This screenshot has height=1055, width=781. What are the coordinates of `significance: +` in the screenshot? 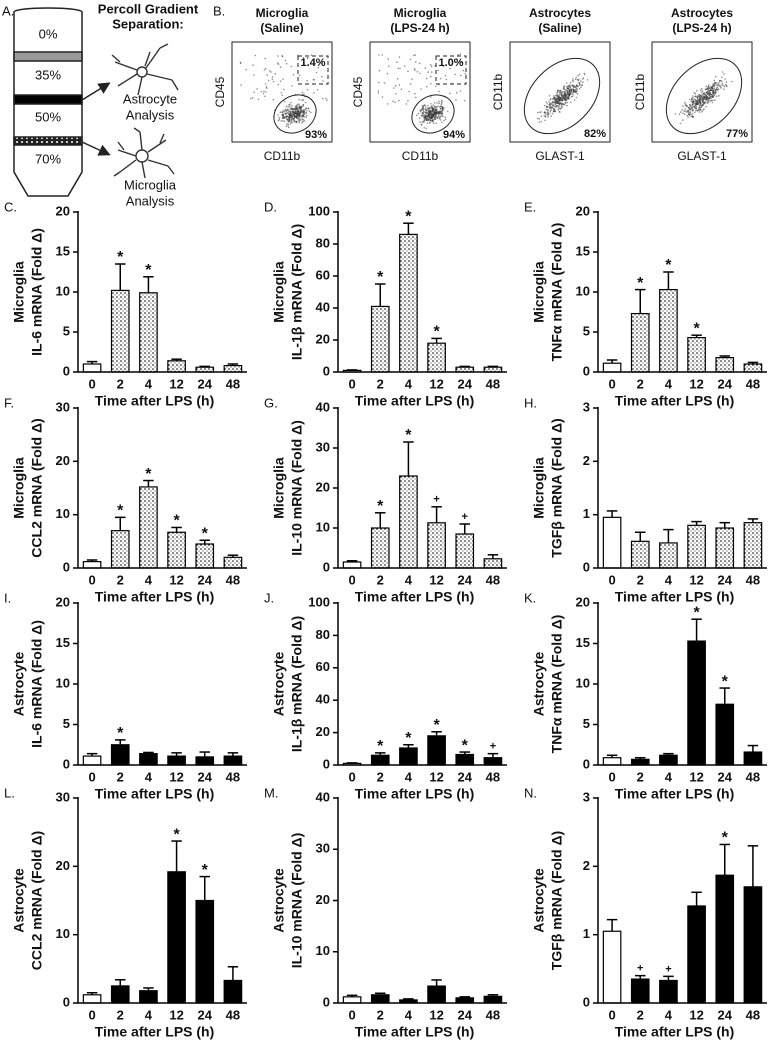 It's located at (668, 969).